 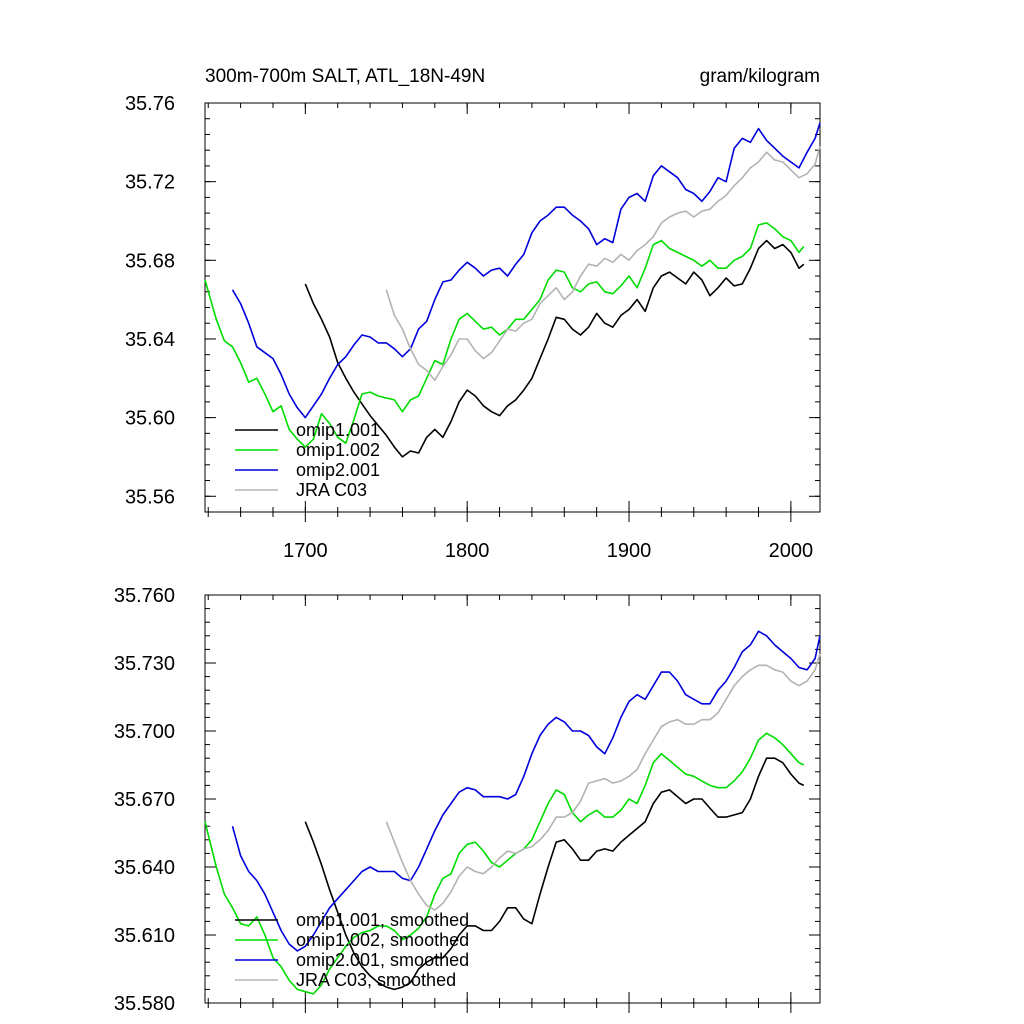 I want to click on legend-label: omip2.001, smoothed, so click(x=382, y=960).